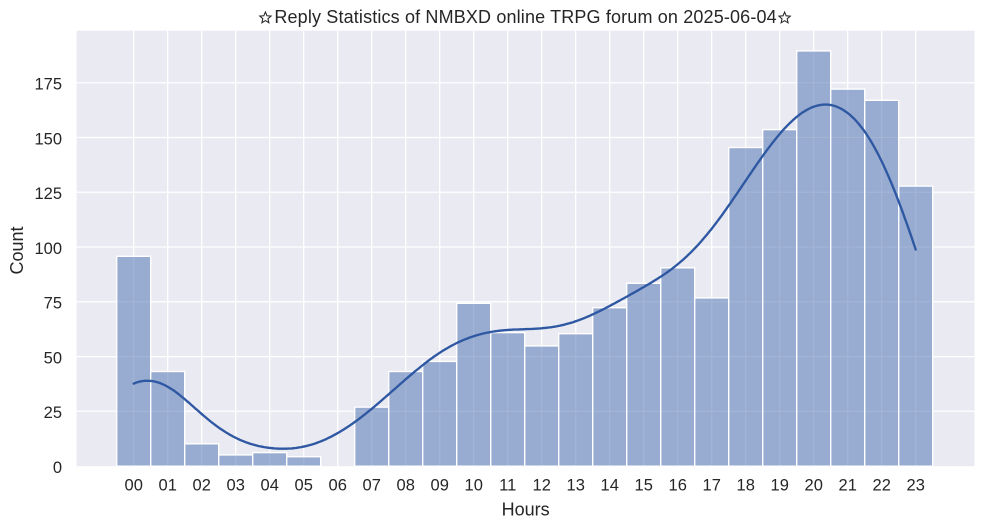 This screenshot has height=529, width=984. What do you see at coordinates (270, 485) in the screenshot?
I see `svg-text: 04` at bounding box center [270, 485].